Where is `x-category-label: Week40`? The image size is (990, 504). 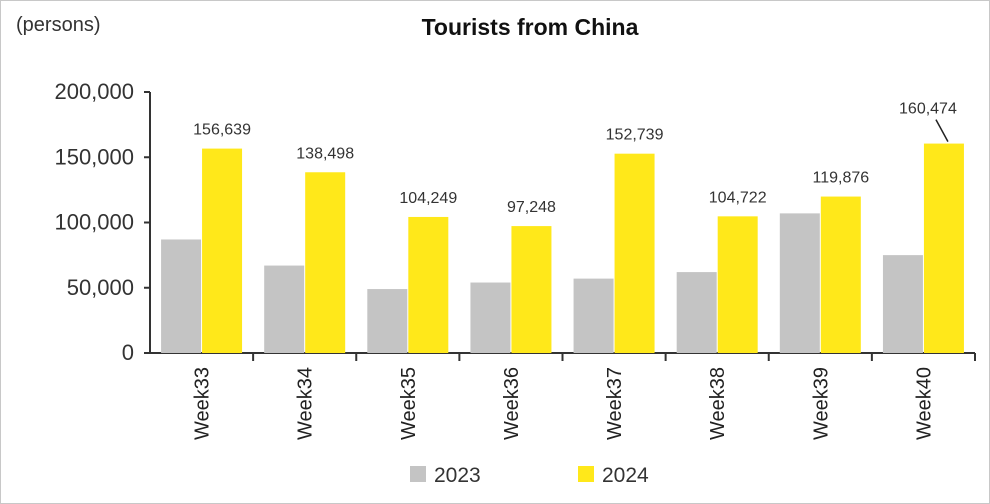
x-category-label: Week40 is located at coordinates (924, 403).